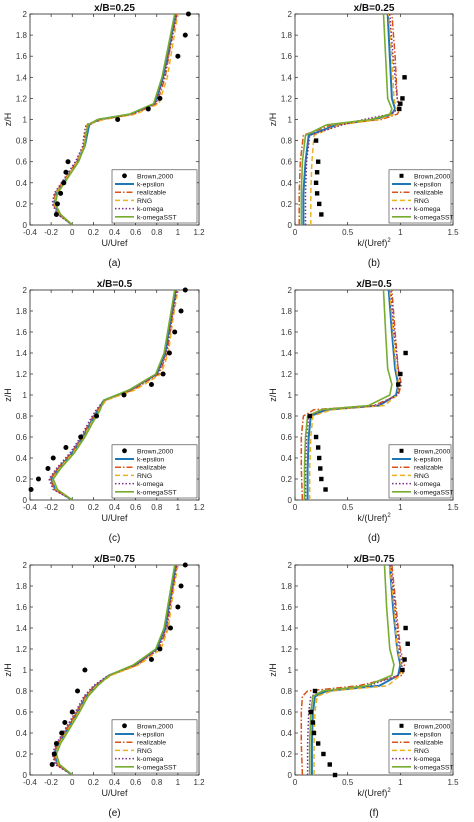  Describe the element at coordinates (114, 8) in the screenshot. I see `chart-title: x/B=0.25` at that location.